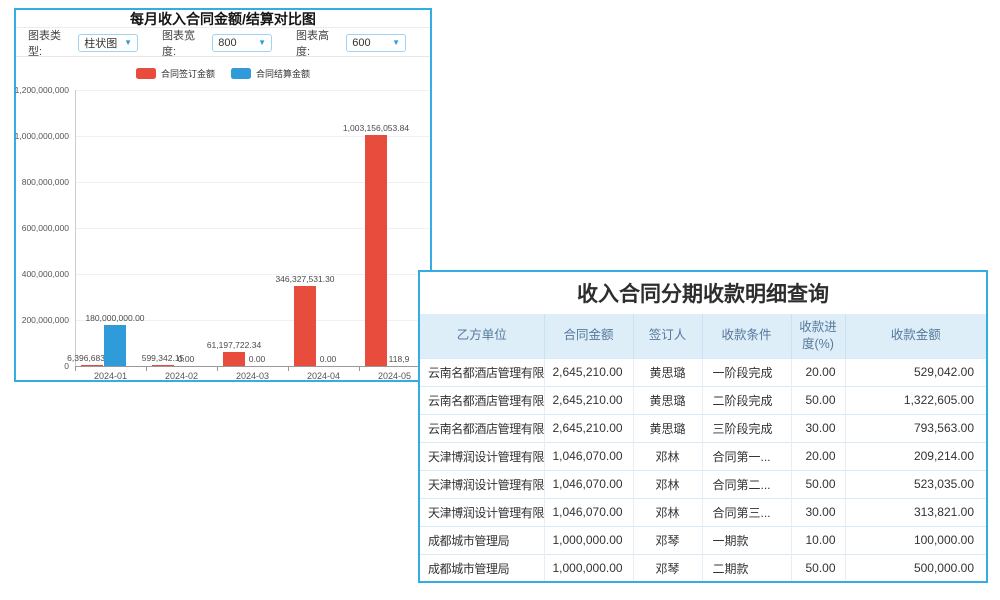 Image resolution: width=1000 pixels, height=600 pixels. Describe the element at coordinates (589, 336) in the screenshot. I see `col-header-amount: 合同金额` at that location.